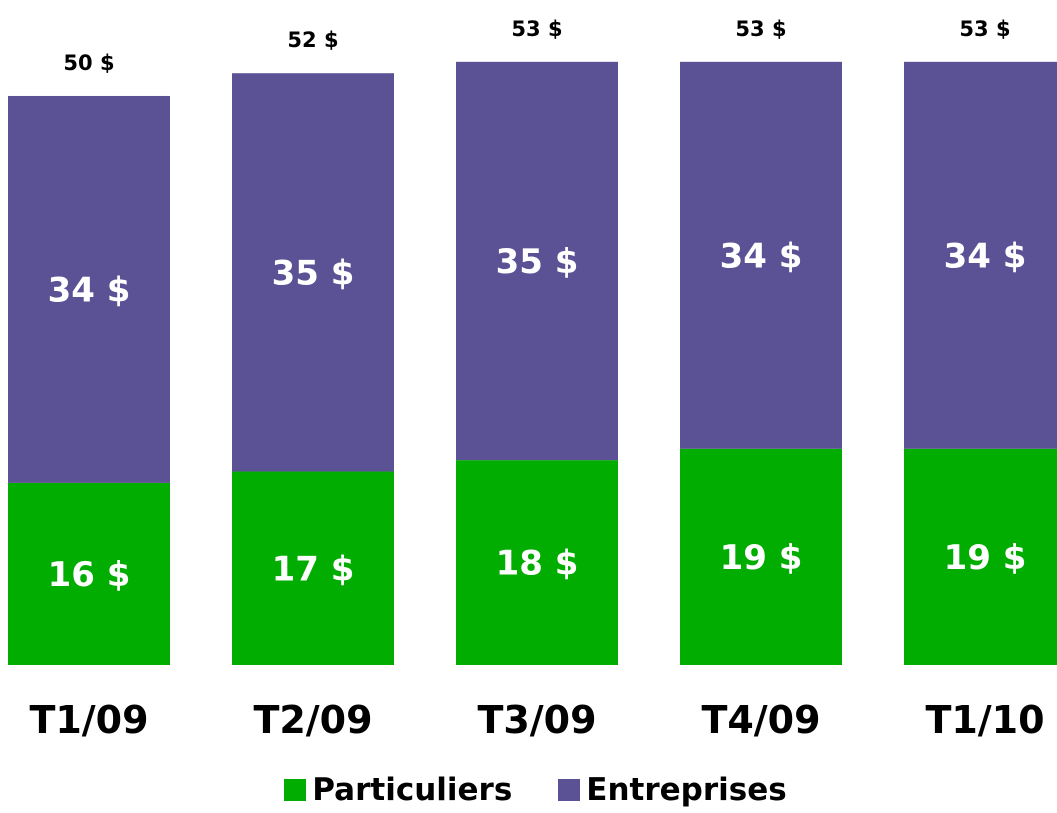  I want to click on data-label-entreprises-t4-09: 34 $, so click(761, 256).